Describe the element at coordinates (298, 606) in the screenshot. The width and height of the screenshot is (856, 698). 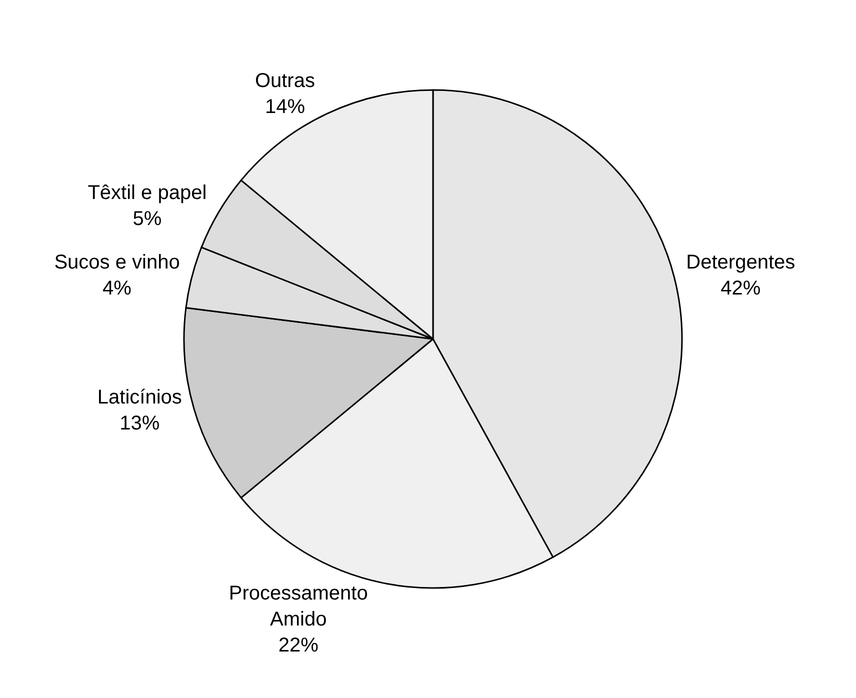
I see `slice-label: Processamento Amido` at that location.